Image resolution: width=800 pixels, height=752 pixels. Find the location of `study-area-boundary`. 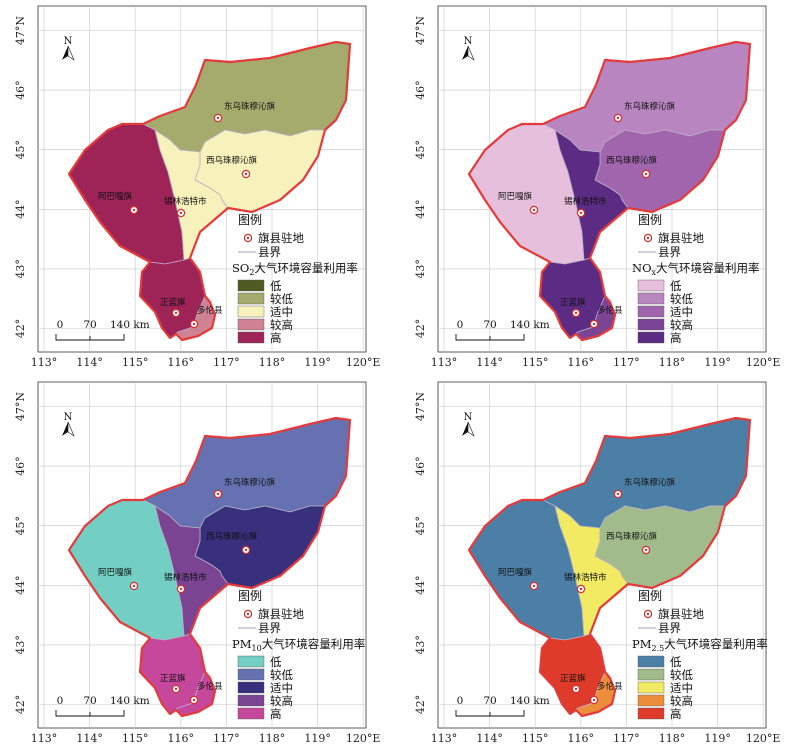

study-area-boundary is located at coordinates (609, 191).